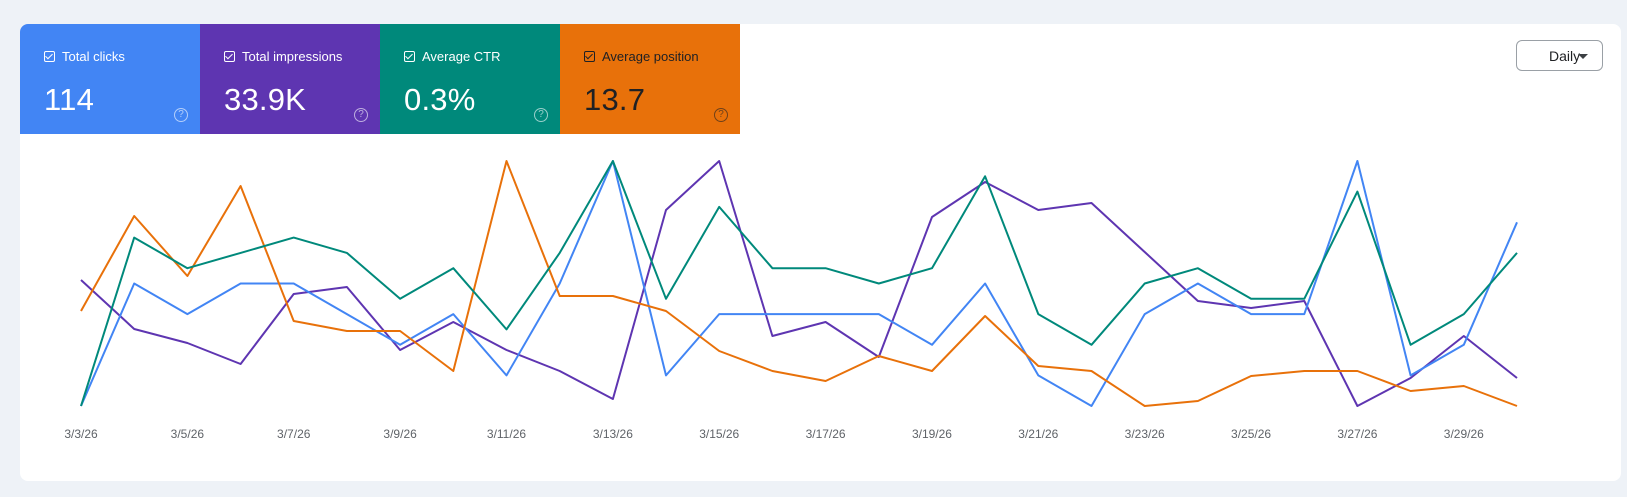 This screenshot has width=1627, height=497. I want to click on x-tick-label: 3/3/26, so click(81, 434).